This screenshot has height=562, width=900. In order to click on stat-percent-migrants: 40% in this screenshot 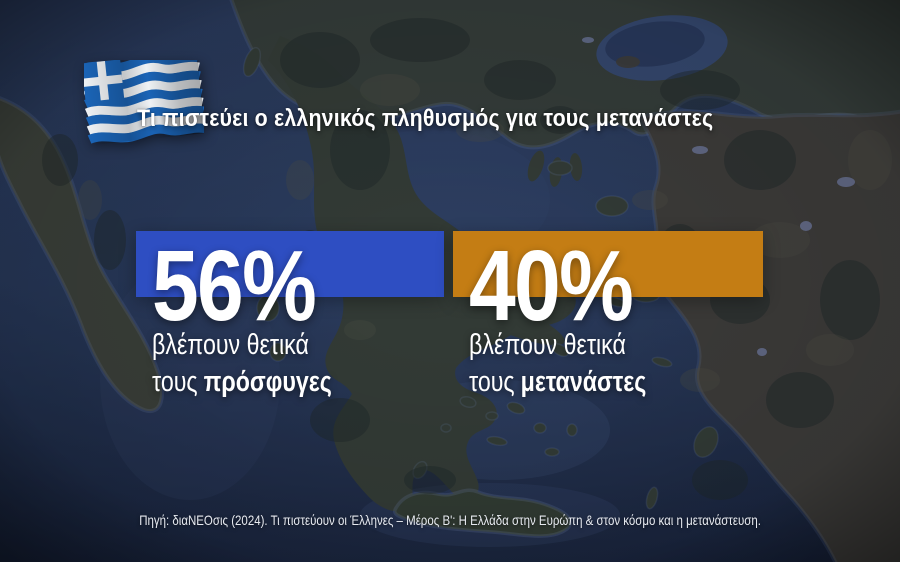, I will do `click(551, 286)`.